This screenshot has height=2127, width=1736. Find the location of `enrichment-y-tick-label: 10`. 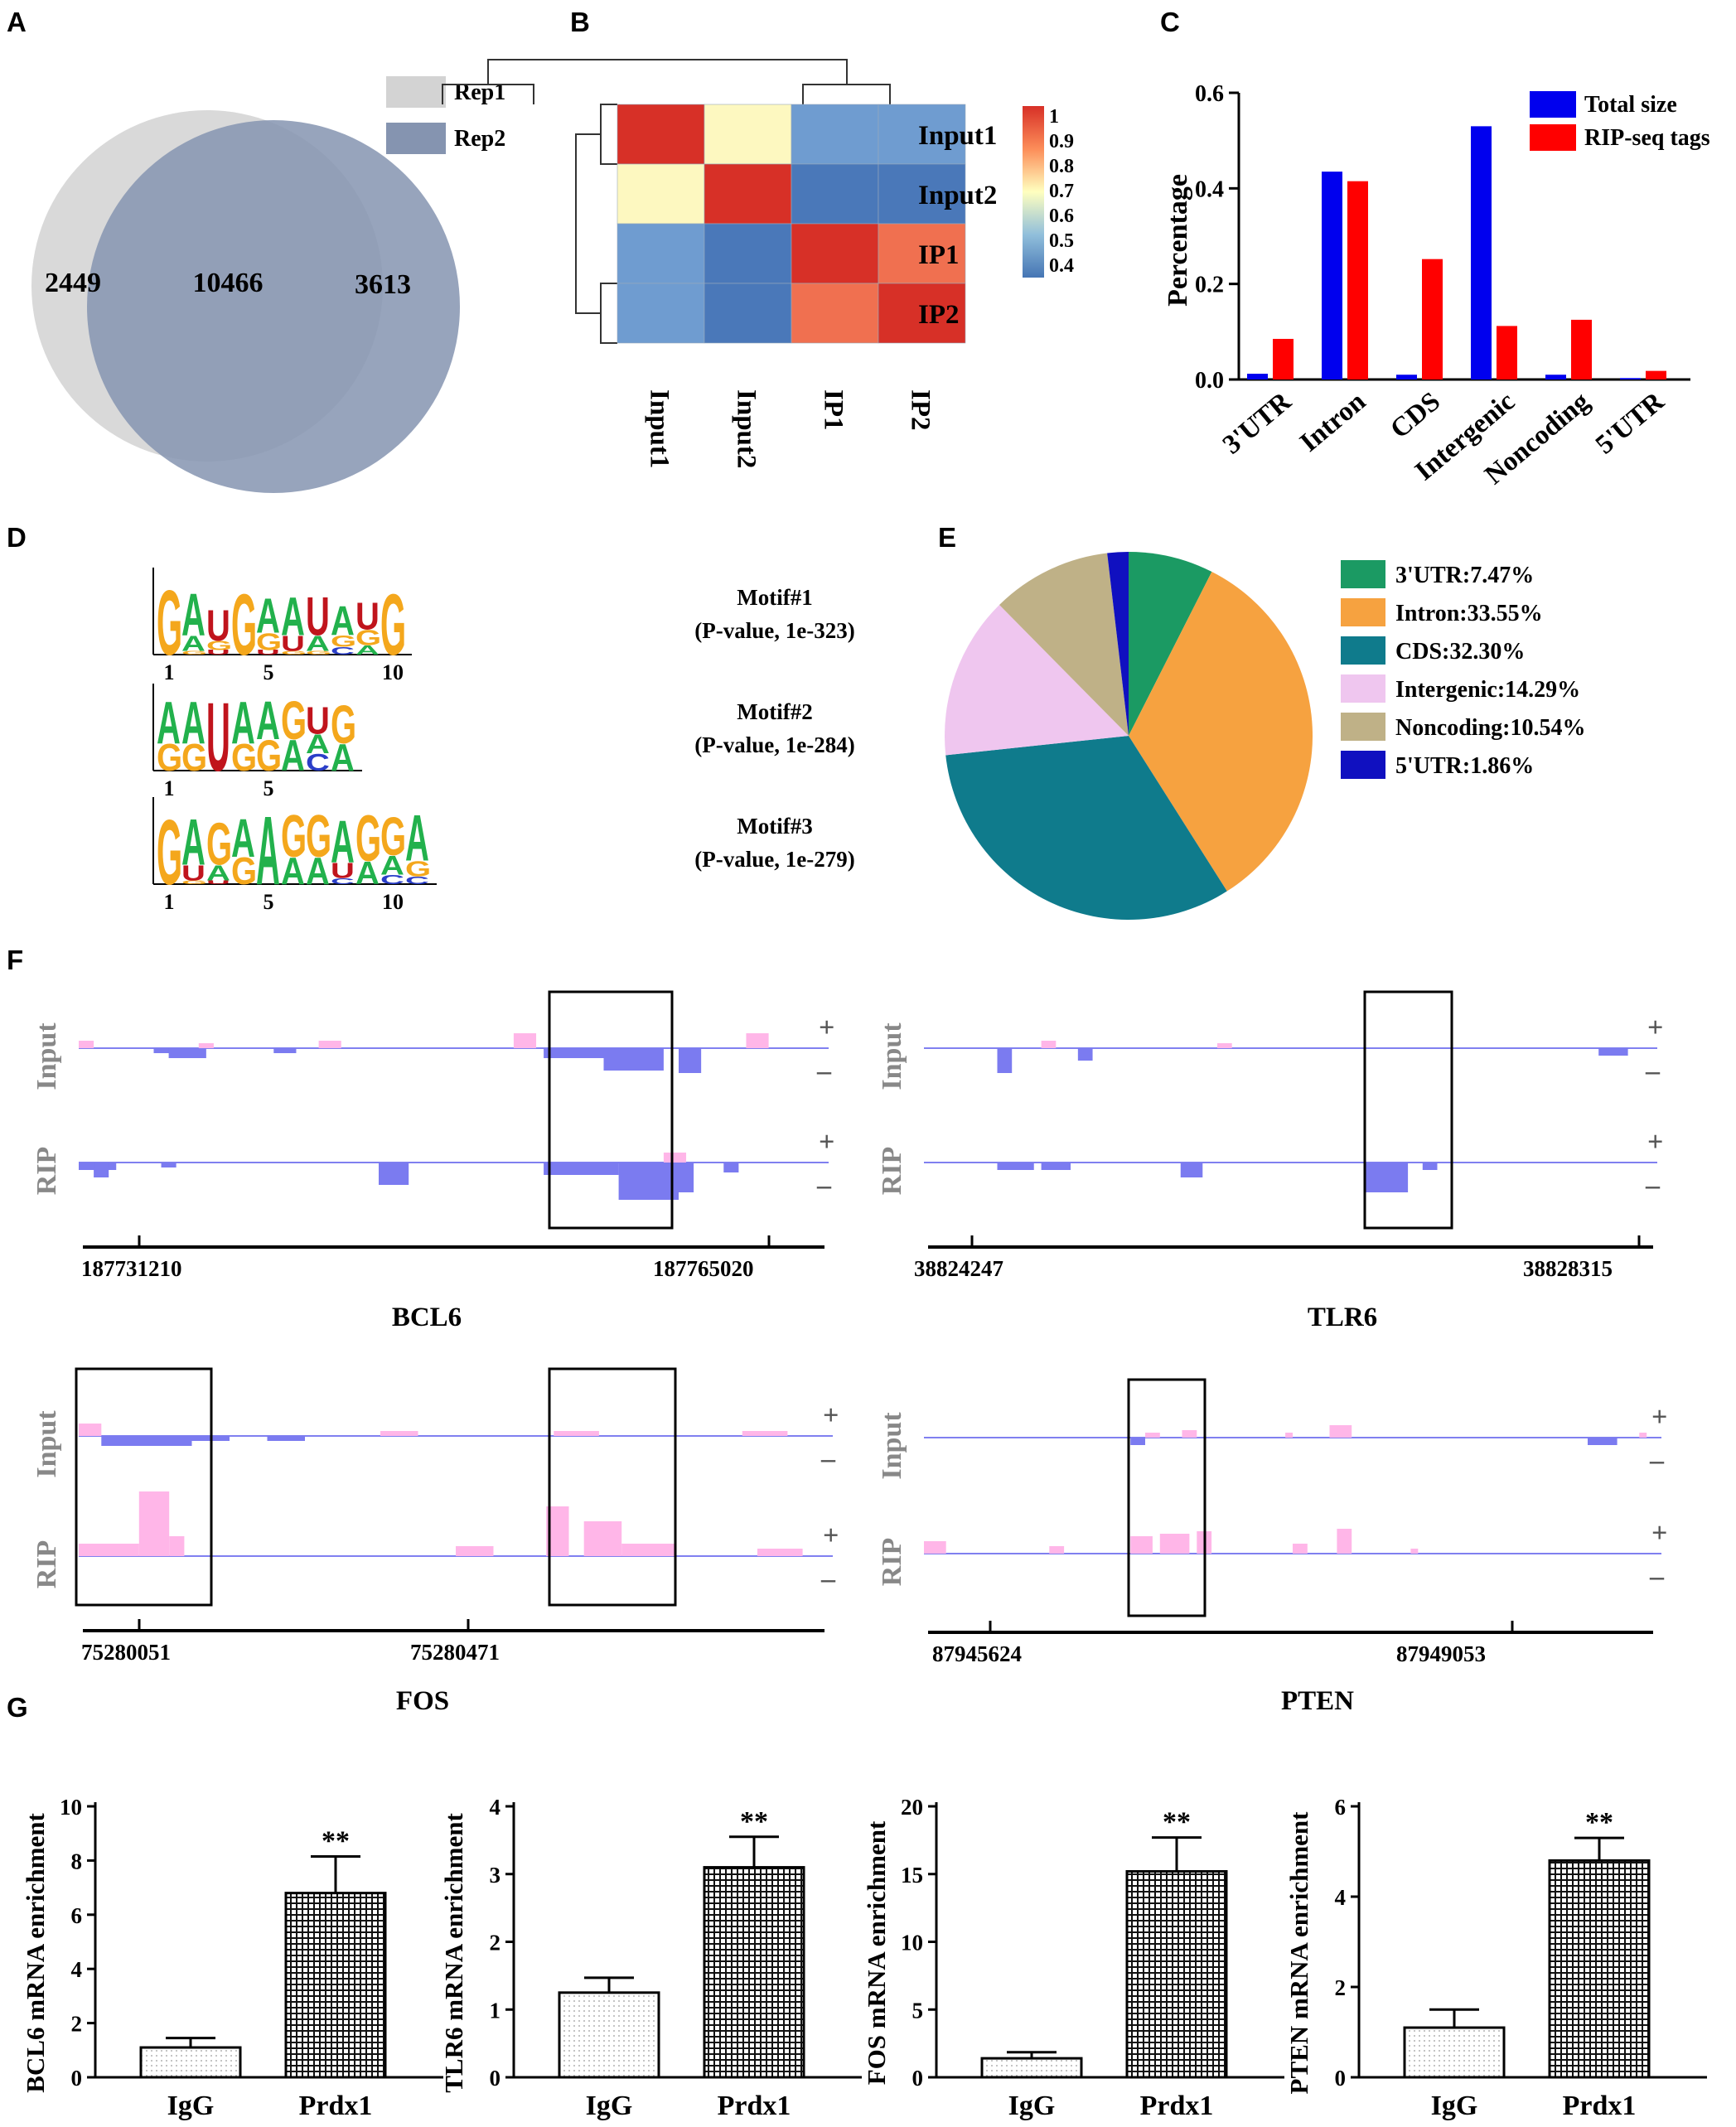

enrichment-y-tick-label: 10 is located at coordinates (71, 1807).